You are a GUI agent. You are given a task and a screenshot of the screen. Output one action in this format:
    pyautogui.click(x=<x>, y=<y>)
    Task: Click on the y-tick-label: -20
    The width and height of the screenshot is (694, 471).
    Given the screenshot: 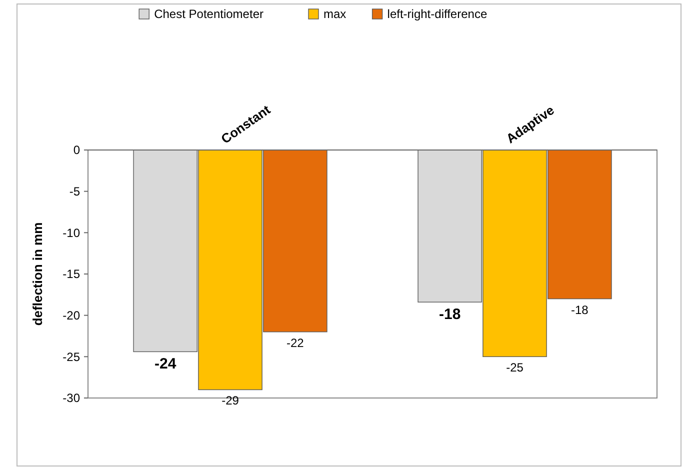 What is the action you would take?
    pyautogui.click(x=71, y=315)
    